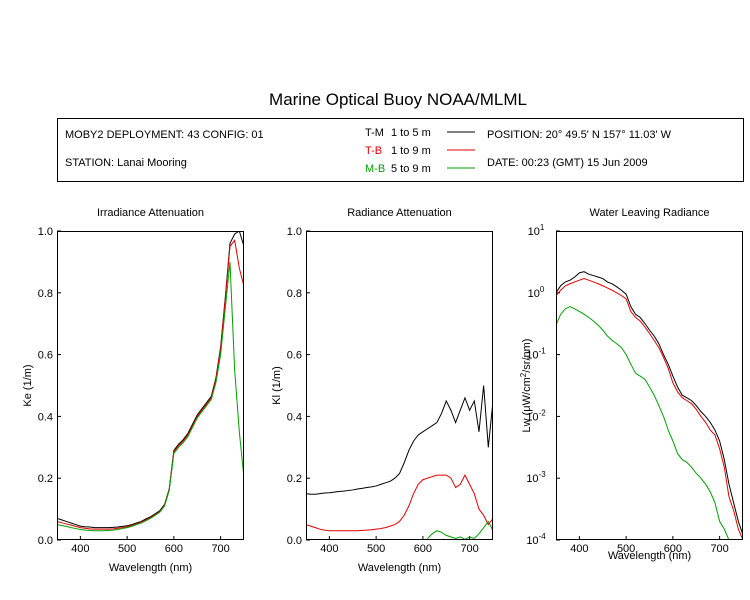 The image size is (750, 600). Describe the element at coordinates (411, 151) in the screenshot. I see `legend-range: 1 to 9 m` at that location.